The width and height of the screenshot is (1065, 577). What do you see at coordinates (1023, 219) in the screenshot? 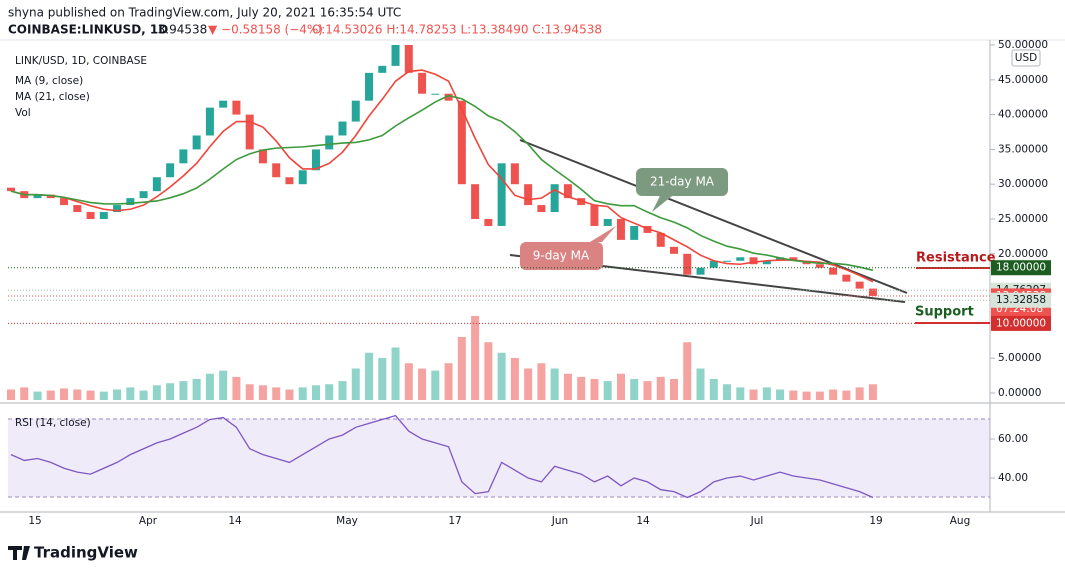
I see `price-label: 25.00000` at bounding box center [1023, 219].